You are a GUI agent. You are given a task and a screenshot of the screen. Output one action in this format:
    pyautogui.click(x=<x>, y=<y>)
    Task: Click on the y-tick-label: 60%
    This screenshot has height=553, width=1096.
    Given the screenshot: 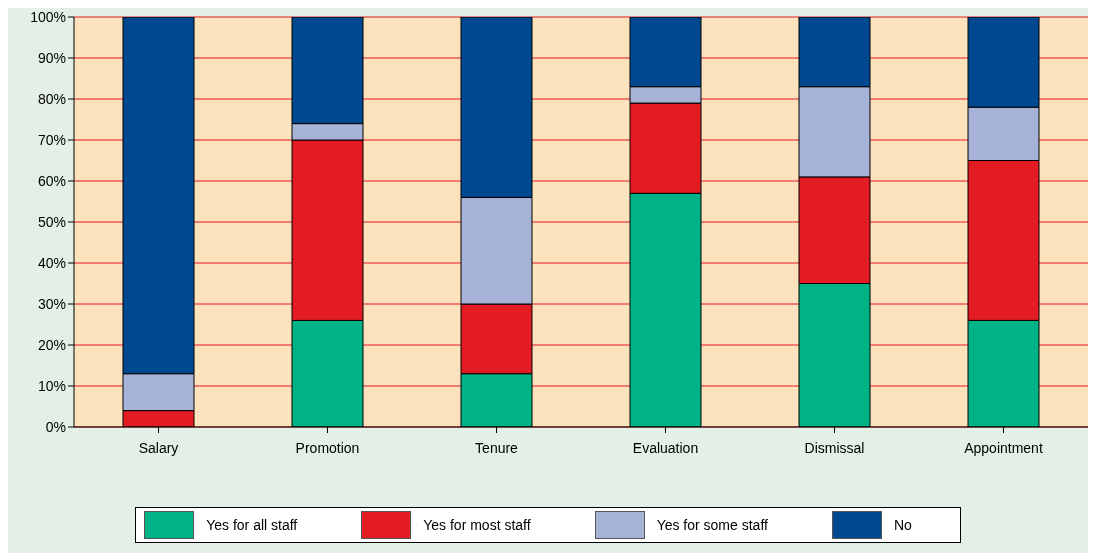 What is the action you would take?
    pyautogui.click(x=51, y=180)
    